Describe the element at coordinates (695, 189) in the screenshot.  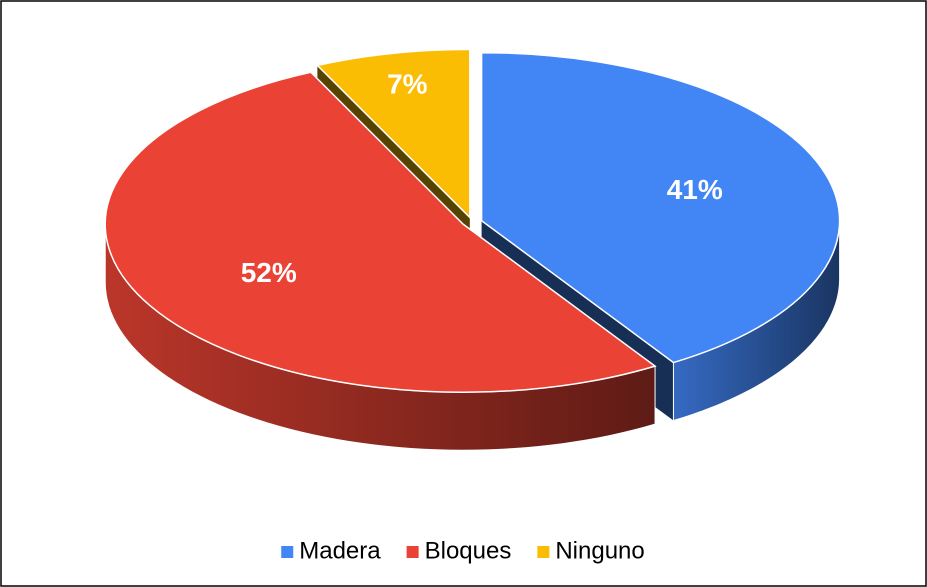
I see `data-label: 41%` at that location.